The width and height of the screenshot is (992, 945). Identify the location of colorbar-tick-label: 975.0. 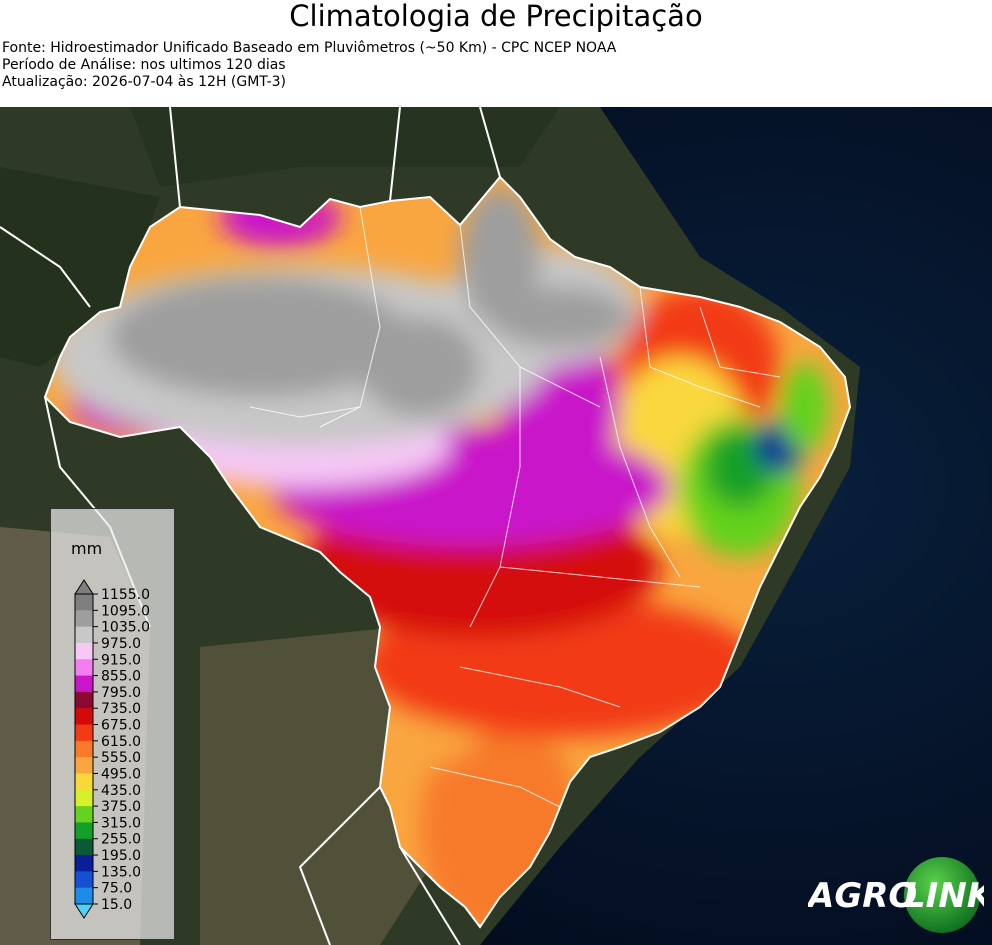
(121, 644).